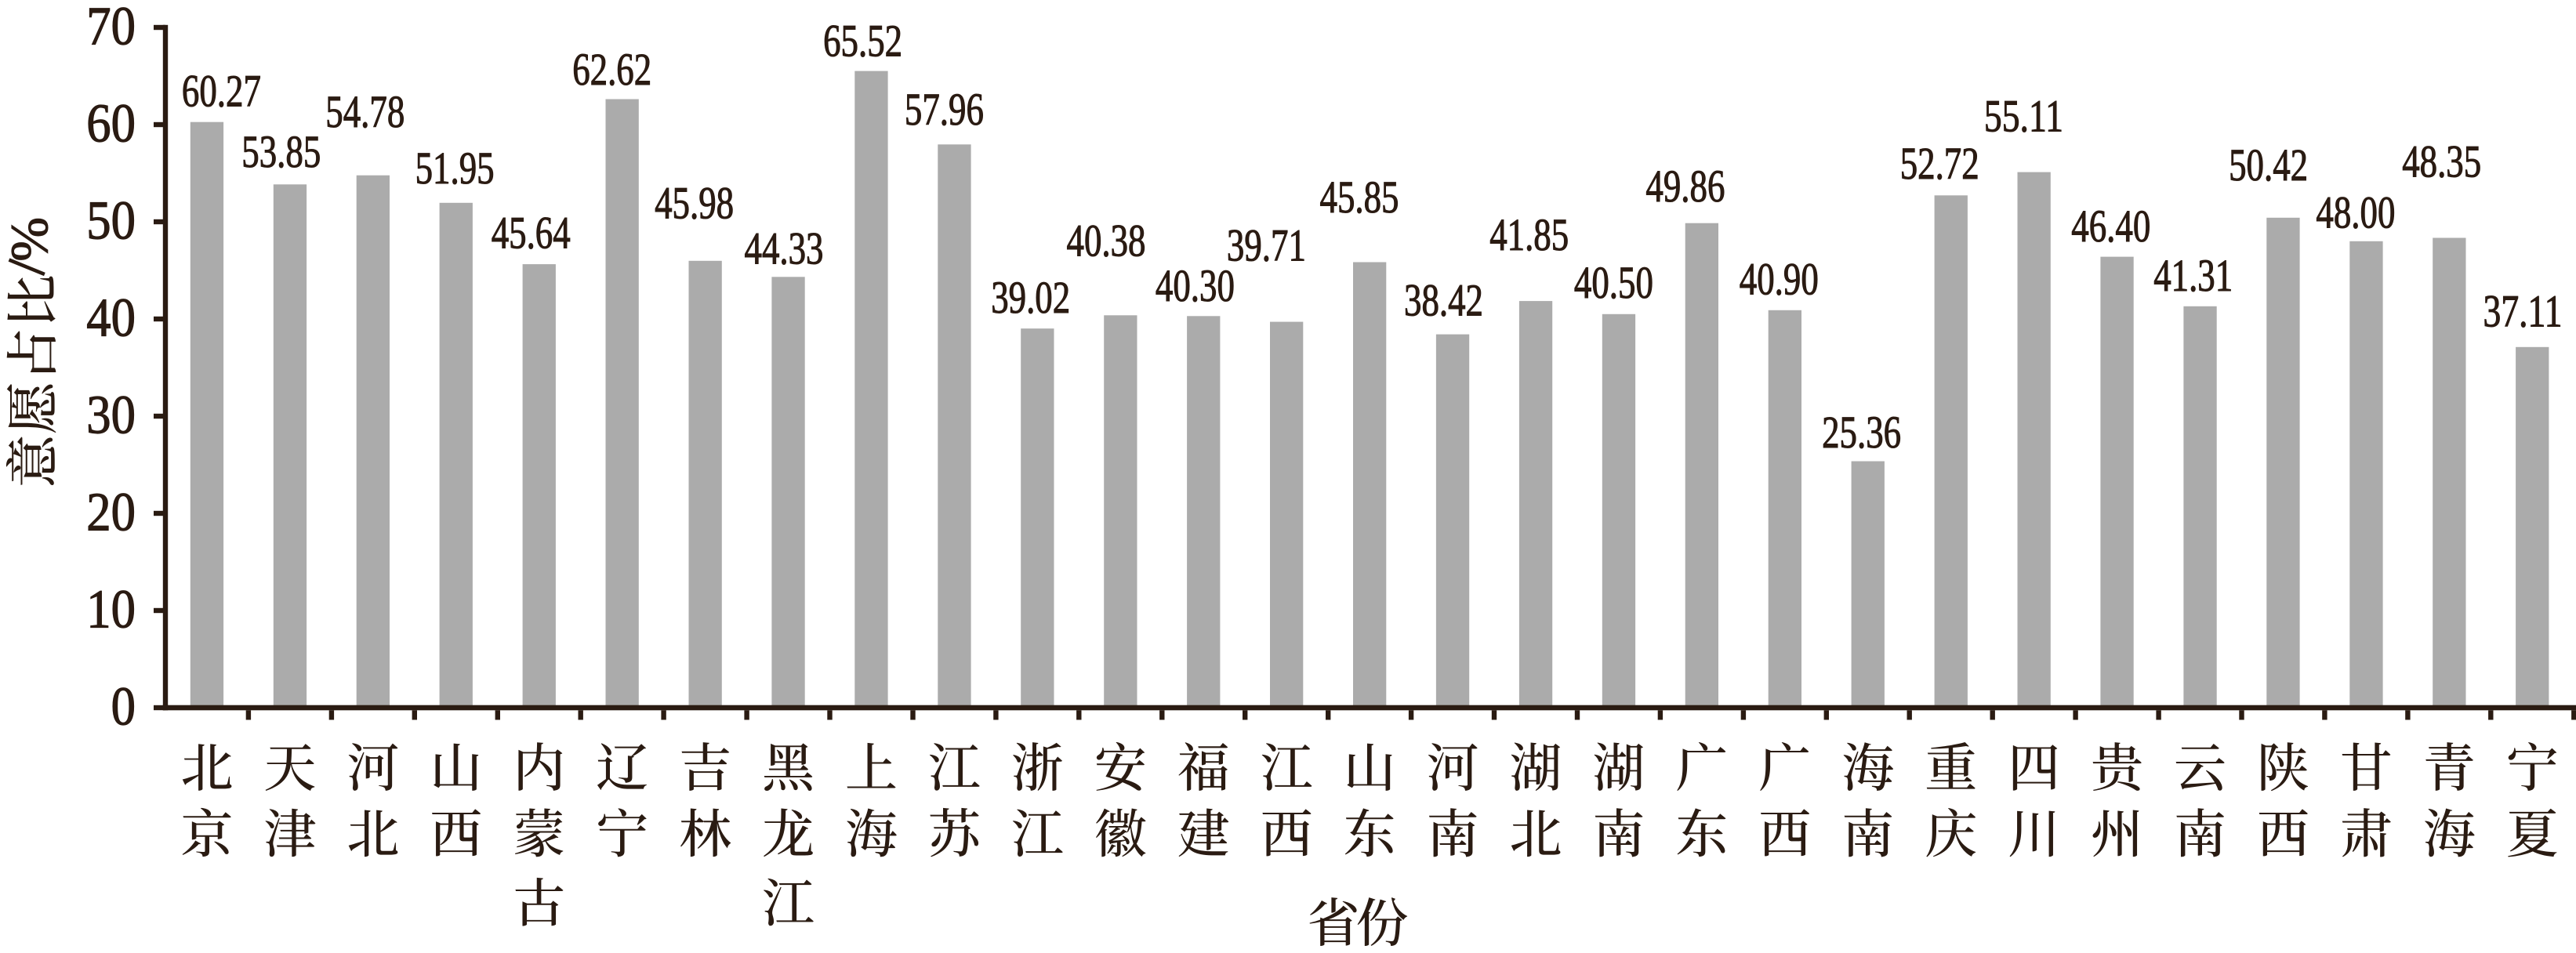 The width and height of the screenshot is (2576, 953). What do you see at coordinates (862, 41) in the screenshot?
I see `svg-text: 65.52` at bounding box center [862, 41].